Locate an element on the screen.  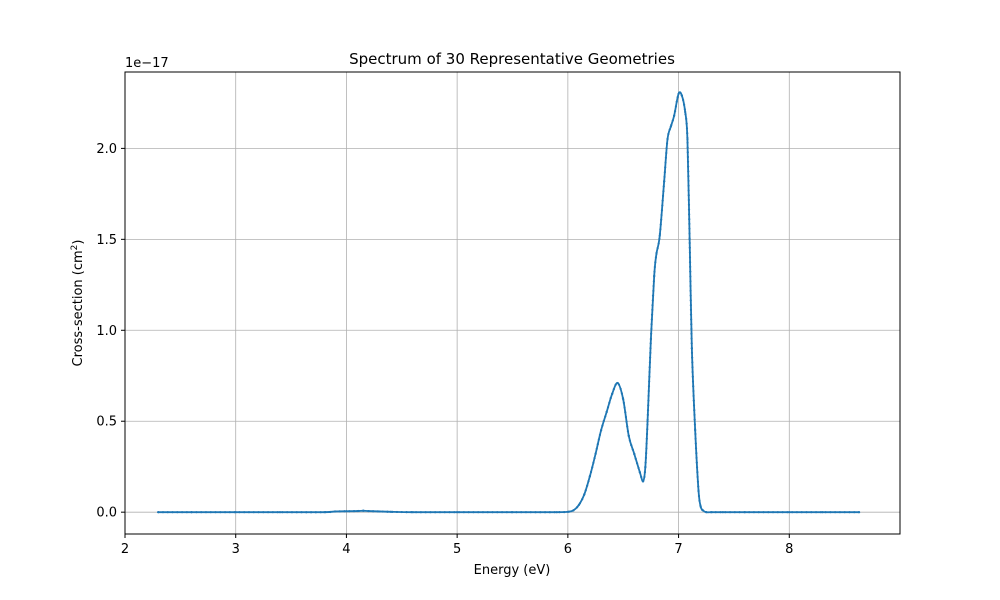
y-axis-label-sup: 2 is located at coordinates (75, 248).